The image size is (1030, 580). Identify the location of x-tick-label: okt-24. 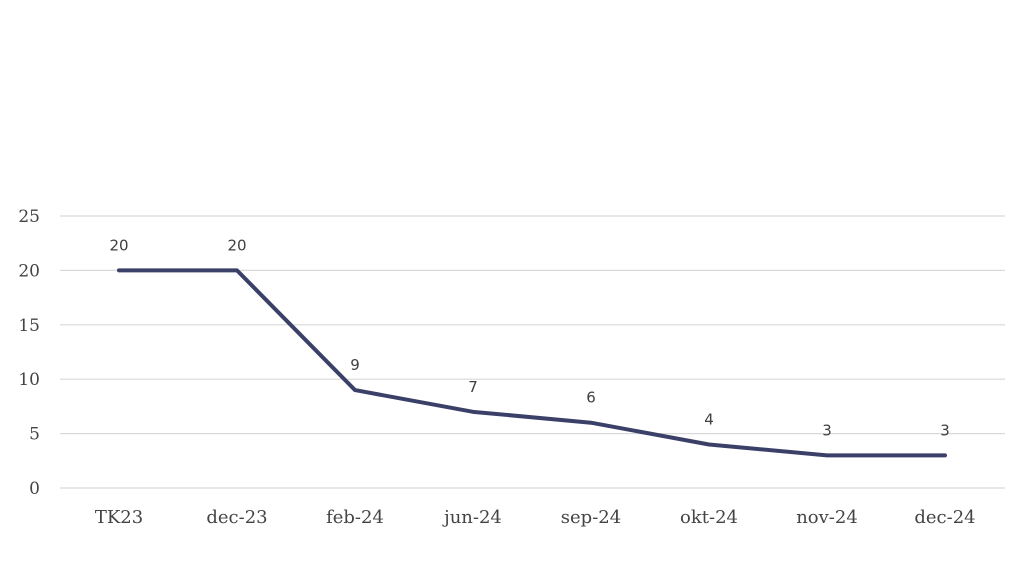
(709, 517).